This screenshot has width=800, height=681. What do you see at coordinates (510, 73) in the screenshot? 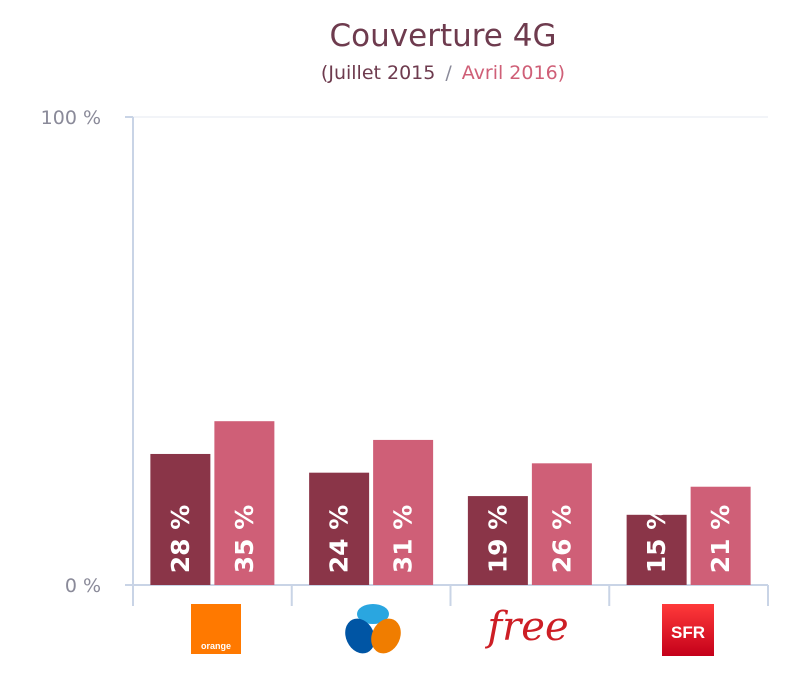
I see `subtitle-period-2: Avril 2016` at bounding box center [510, 73].